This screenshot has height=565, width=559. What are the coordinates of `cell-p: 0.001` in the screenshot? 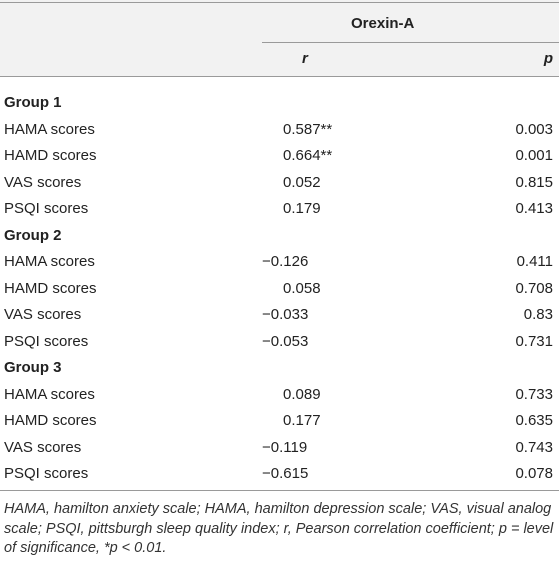 It's located at (534, 155).